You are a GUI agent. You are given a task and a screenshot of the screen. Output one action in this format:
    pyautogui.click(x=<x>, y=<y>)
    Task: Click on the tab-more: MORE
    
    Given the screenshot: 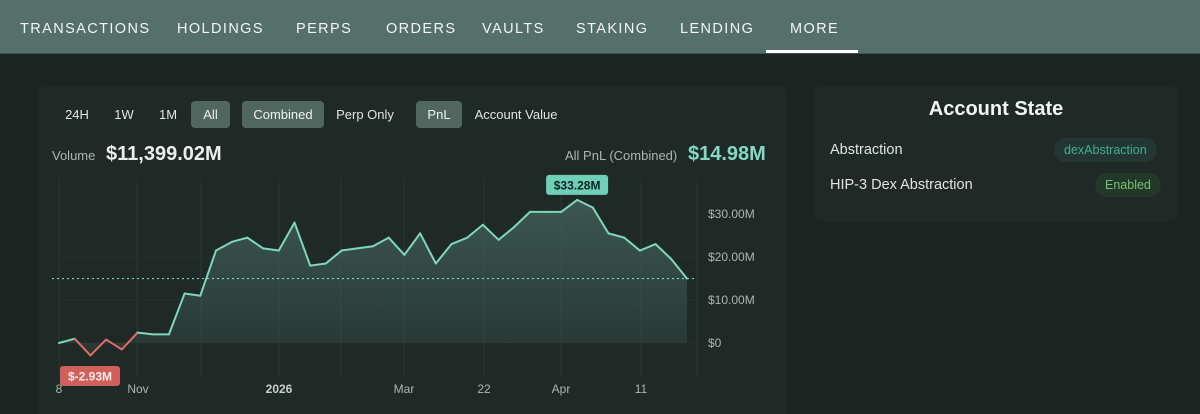 What is the action you would take?
    pyautogui.click(x=815, y=29)
    